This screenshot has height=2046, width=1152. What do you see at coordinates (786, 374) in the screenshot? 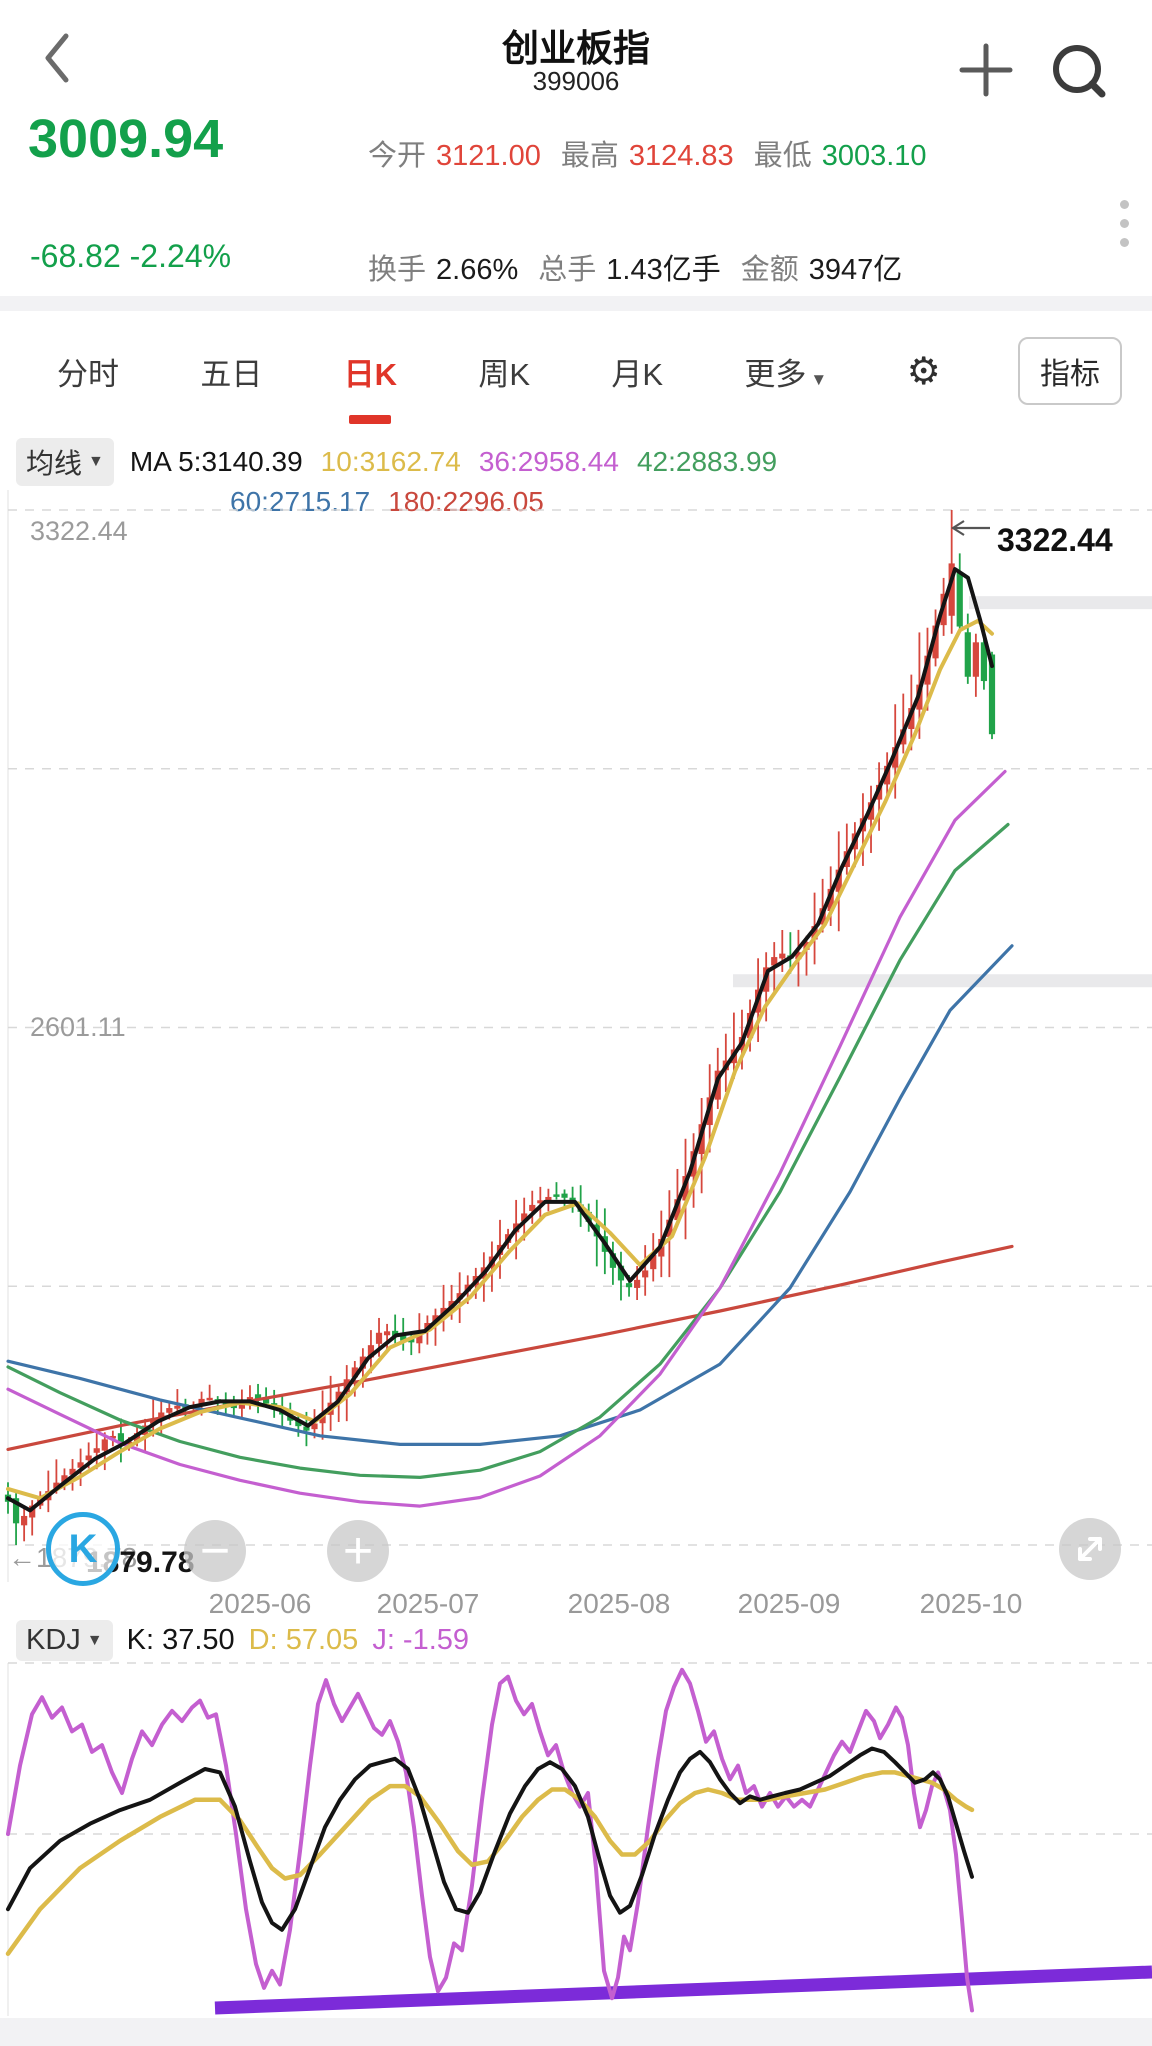
I see `tab-更多: 更多 ▼` at bounding box center [786, 374].